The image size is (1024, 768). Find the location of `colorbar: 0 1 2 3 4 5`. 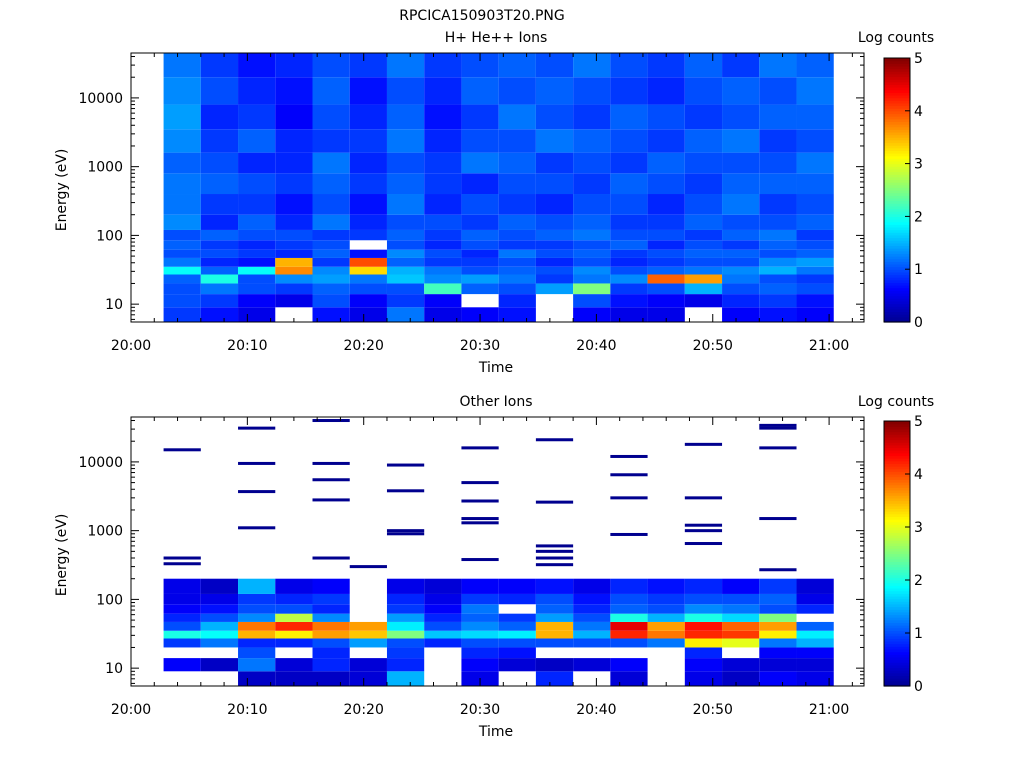

colorbar: 0 1 2 3 4 5 is located at coordinates (903, 191).